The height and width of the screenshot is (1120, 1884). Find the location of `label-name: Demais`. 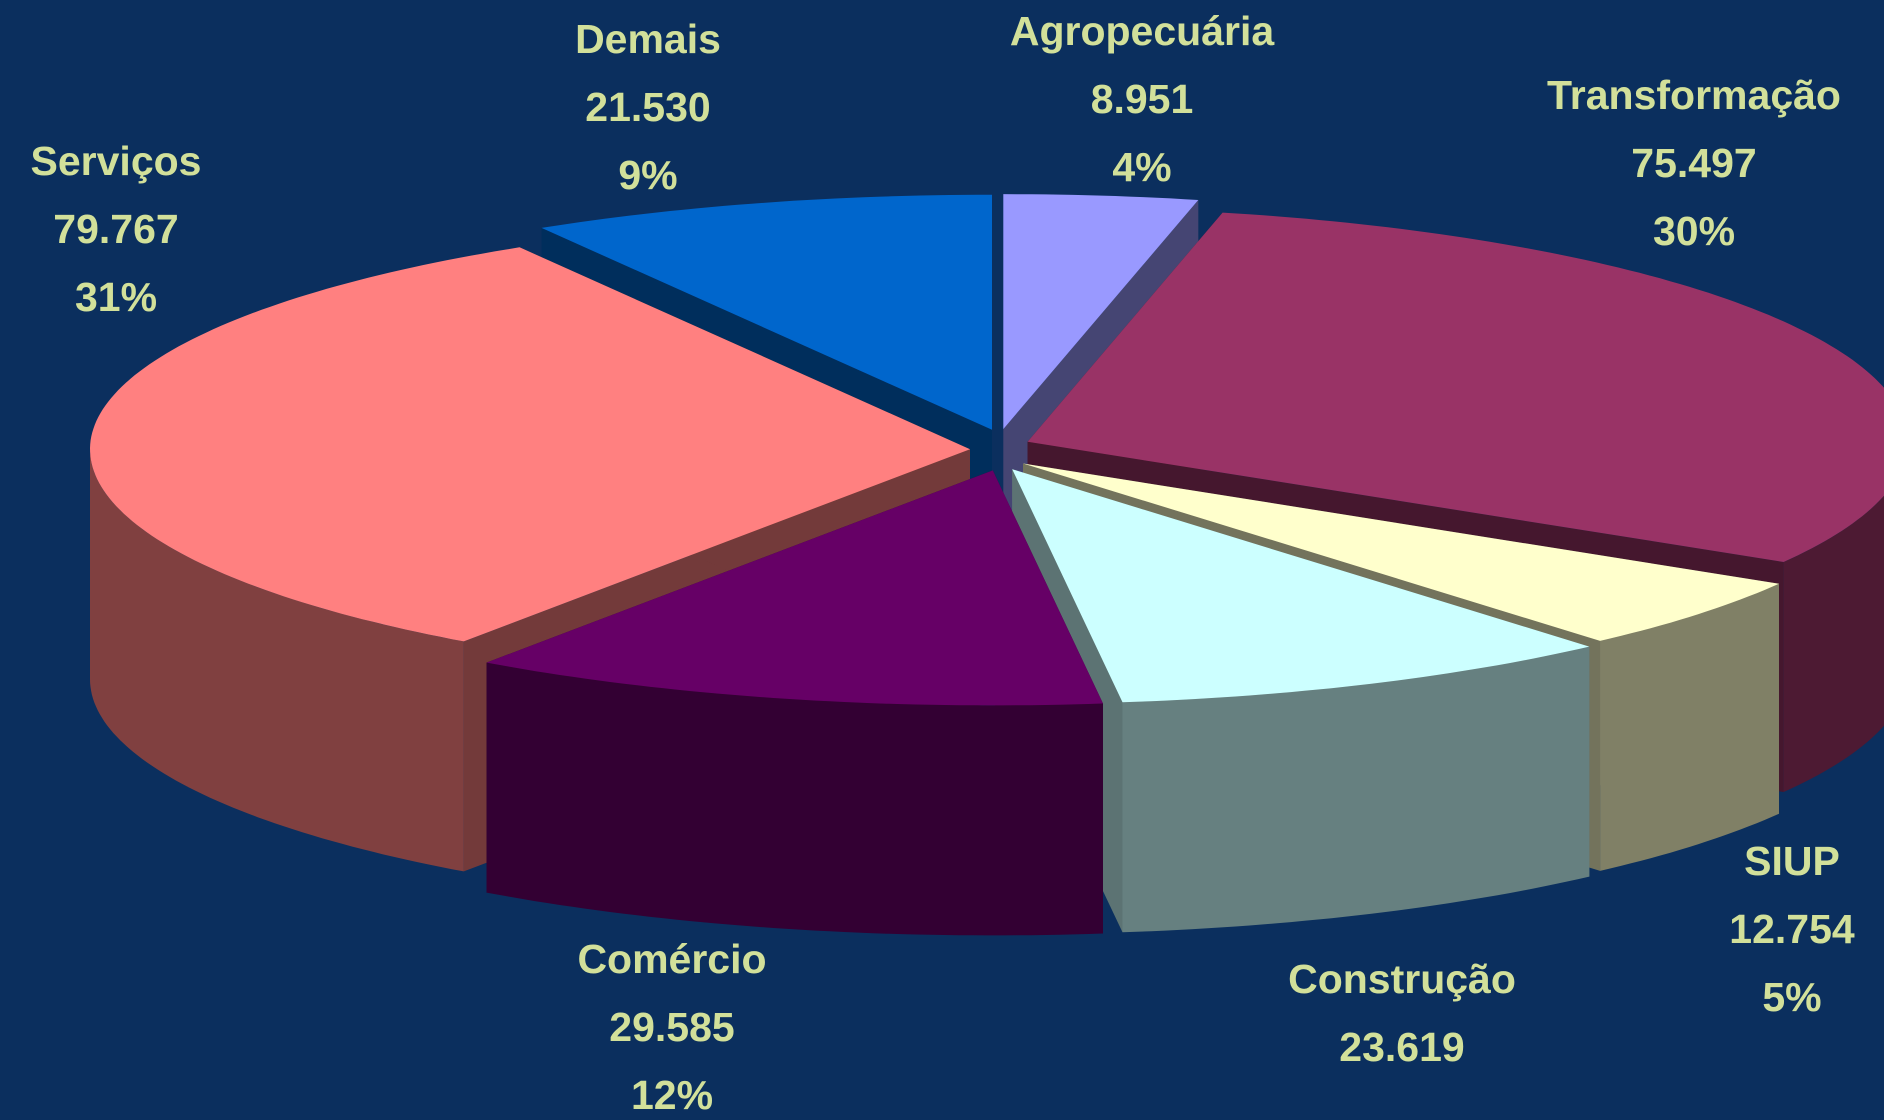

label-name: Demais is located at coordinates (648, 39).